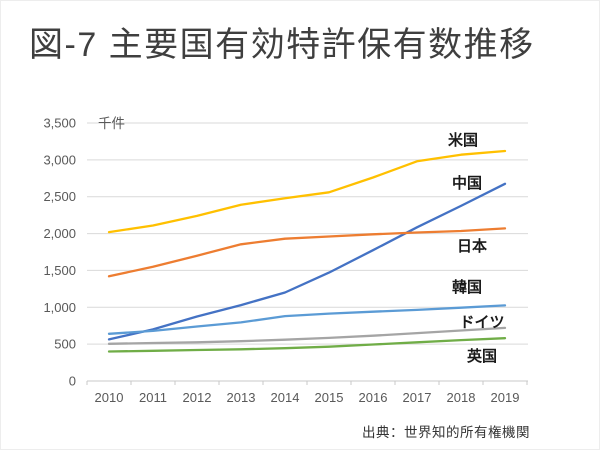 This screenshot has height=450, width=600. I want to click on series-line-英国, so click(307, 345).